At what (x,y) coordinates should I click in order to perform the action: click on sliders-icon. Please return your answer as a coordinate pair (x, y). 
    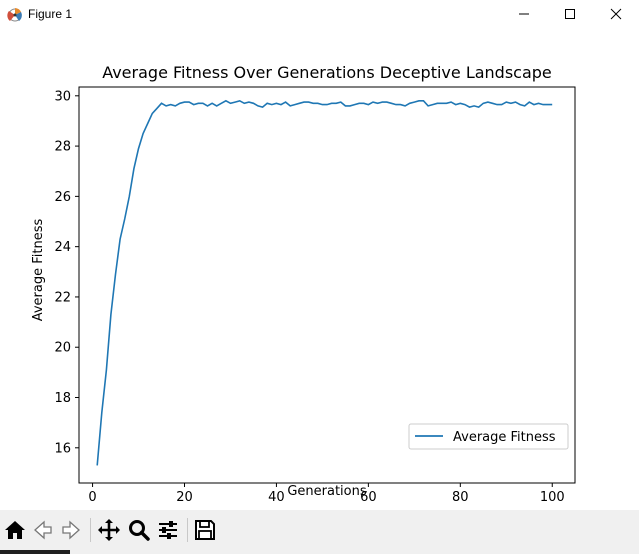
    Looking at the image, I should click on (168, 530).